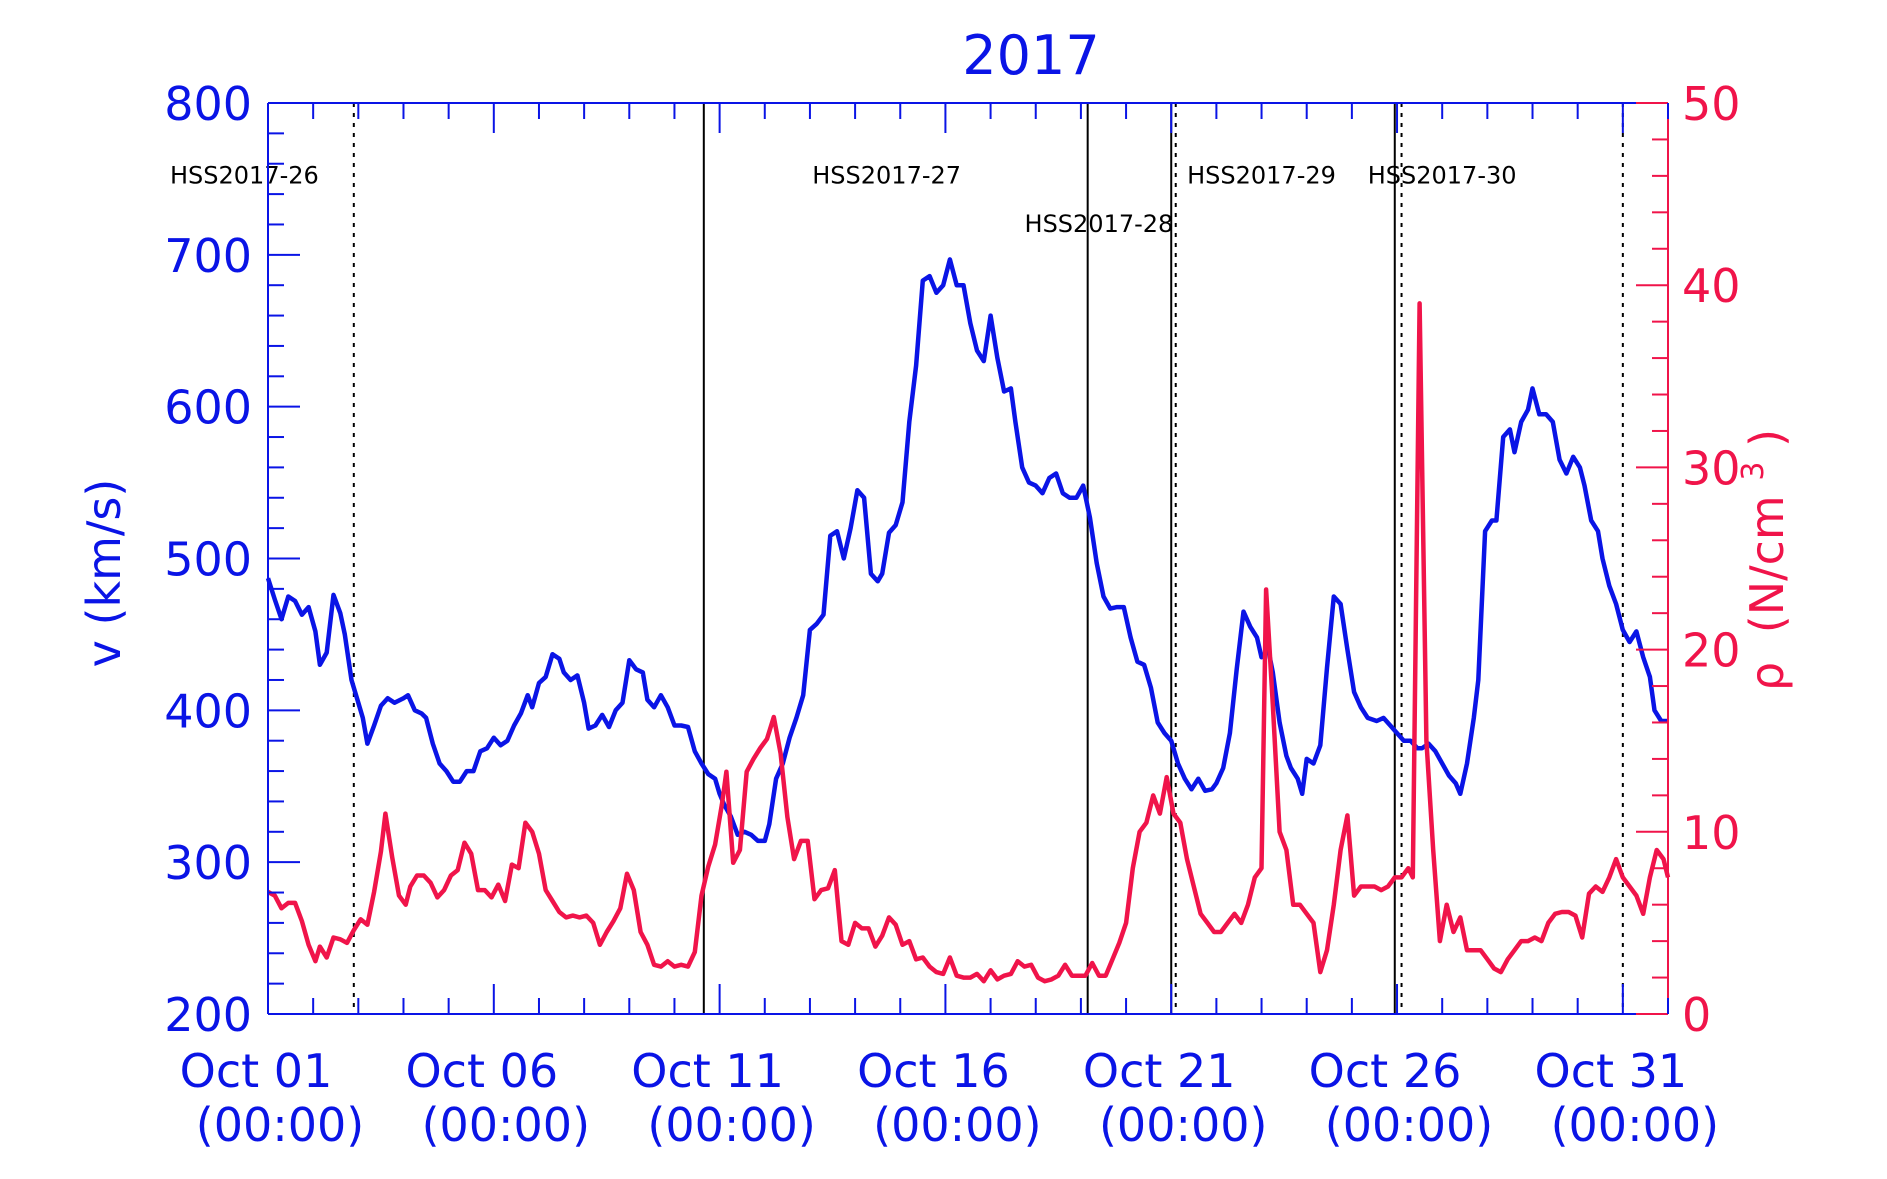 The width and height of the screenshot is (1887, 1179). I want to click on density-symbol: ρ, so click(1767, 676).